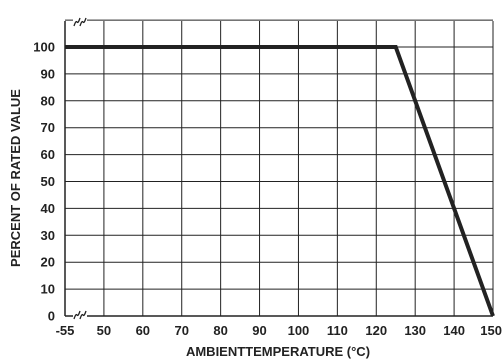 Image resolution: width=504 pixels, height=363 pixels. Describe the element at coordinates (48, 262) in the screenshot. I see `y-tick-label: 20` at that location.